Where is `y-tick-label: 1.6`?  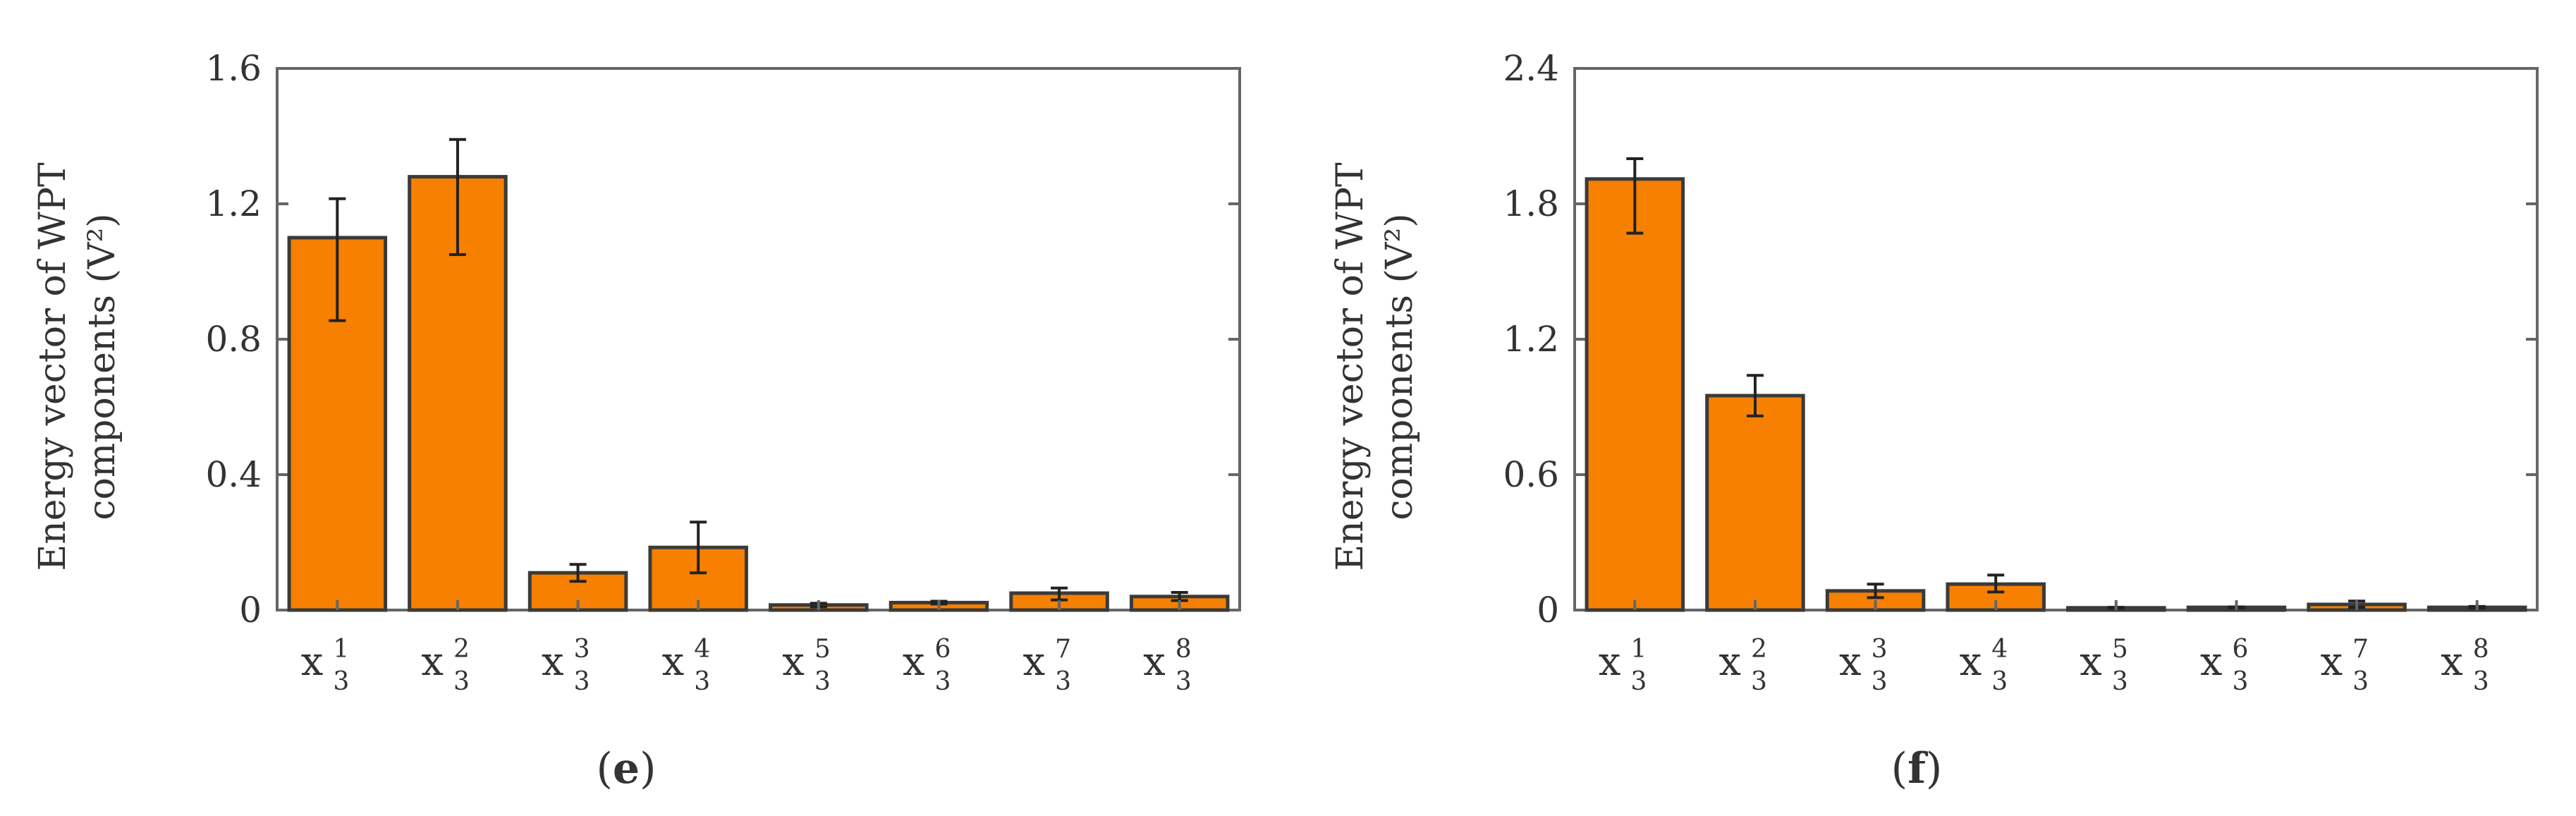 y-tick-label: 1.6 is located at coordinates (233, 68).